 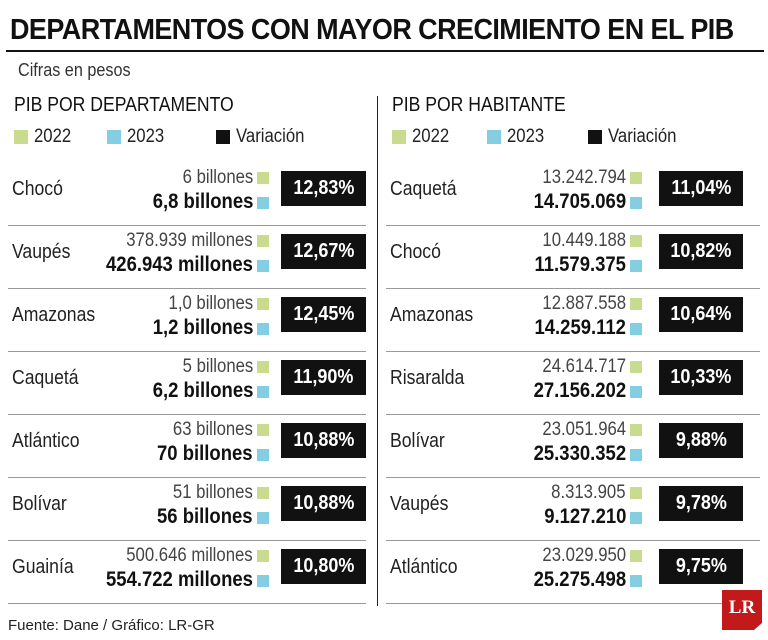 I want to click on value-2022: 378.939 millones, so click(x=189, y=240).